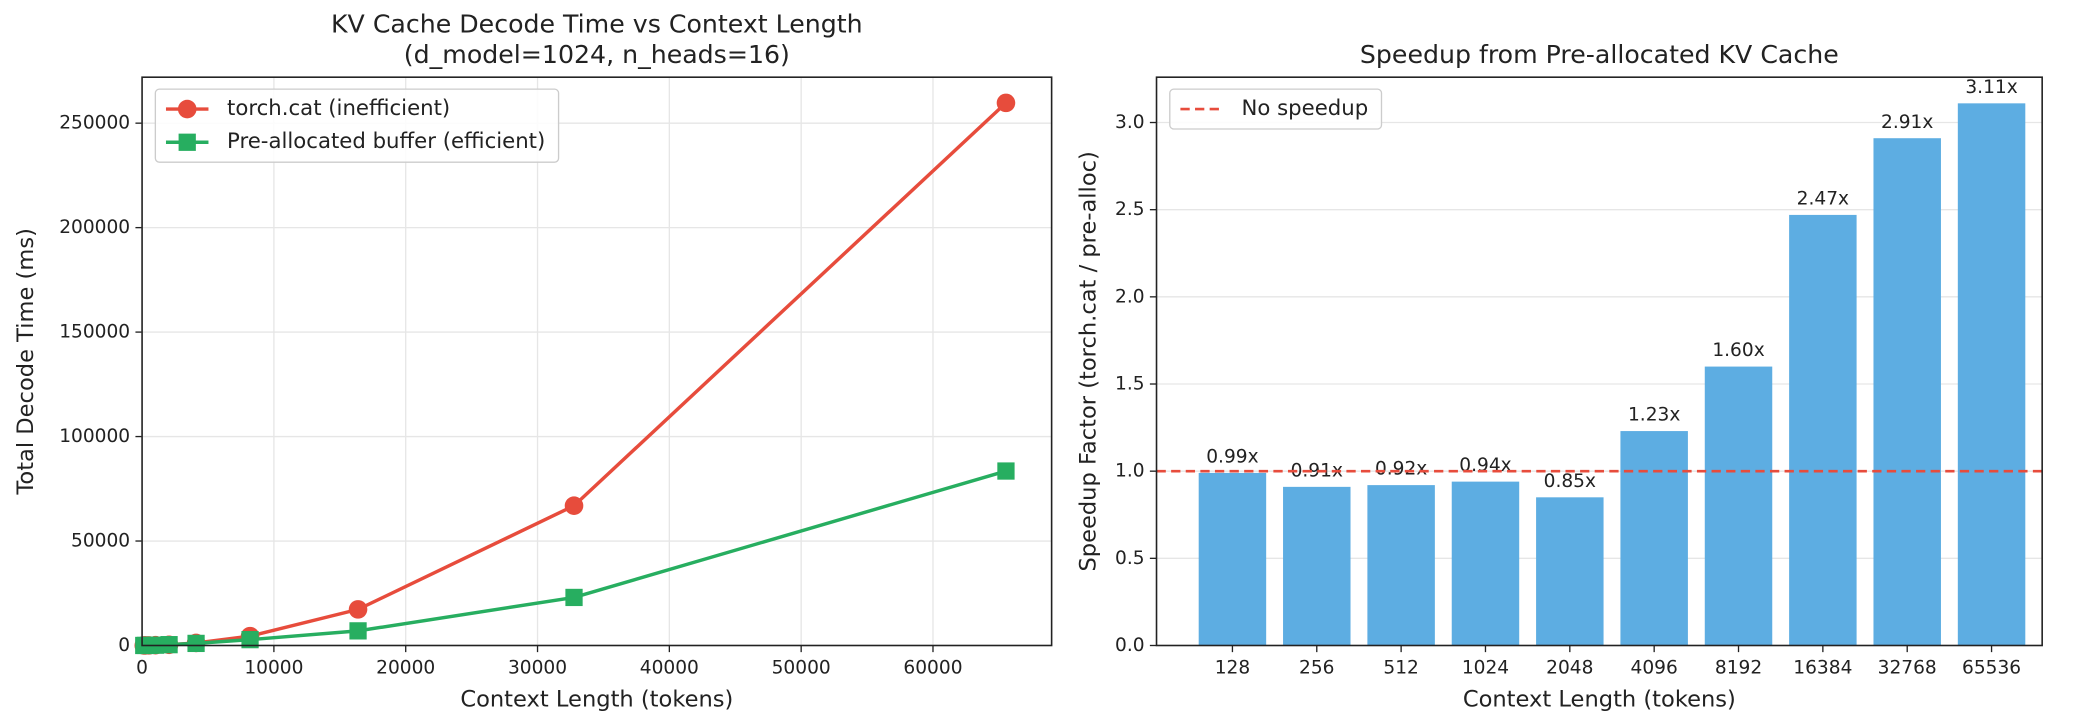 The width and height of the screenshot is (2082, 728). I want to click on x-tick-label: 1024, so click(1485, 668).